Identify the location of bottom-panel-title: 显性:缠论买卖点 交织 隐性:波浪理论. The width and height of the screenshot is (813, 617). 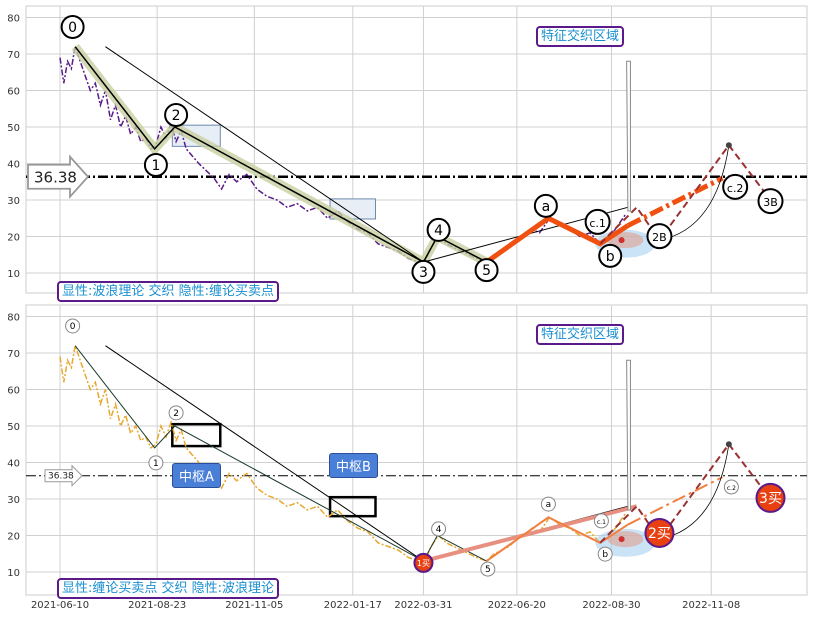
(168, 588).